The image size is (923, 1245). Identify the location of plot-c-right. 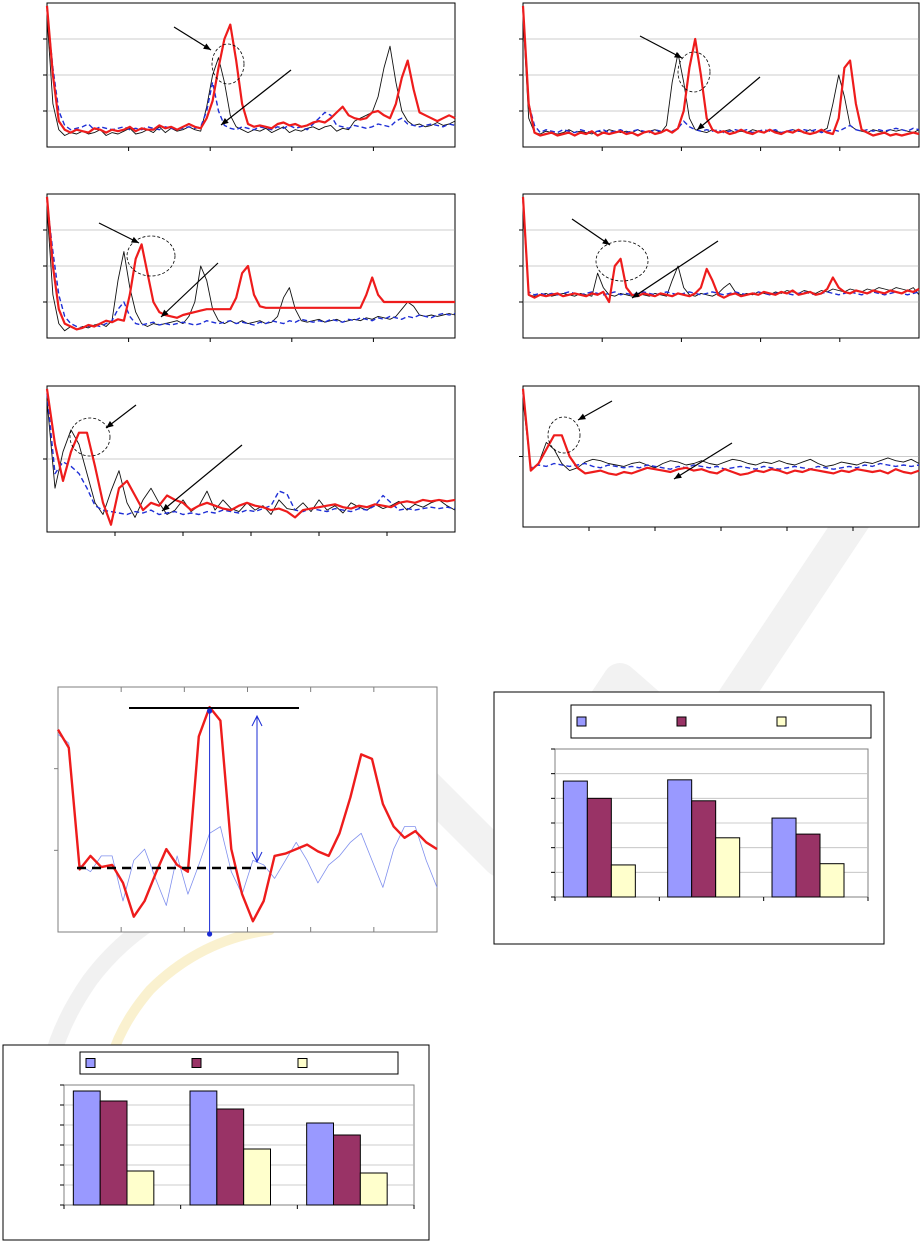
(719, 458).